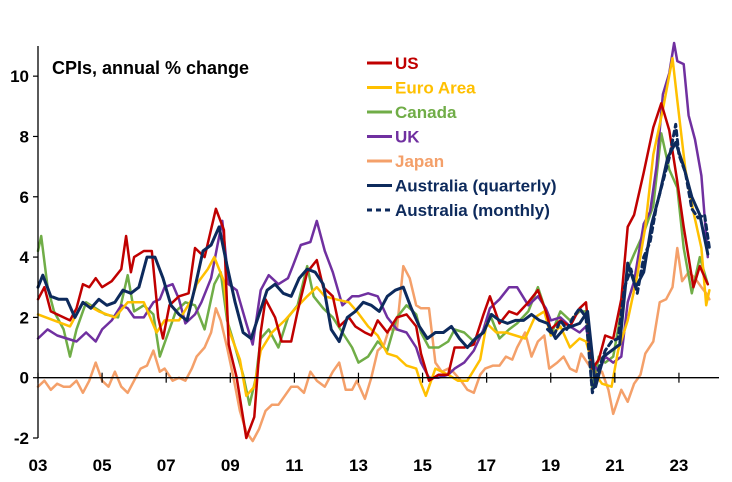 The width and height of the screenshot is (732, 482). What do you see at coordinates (426, 112) in the screenshot?
I see `legend-label: Canada` at bounding box center [426, 112].